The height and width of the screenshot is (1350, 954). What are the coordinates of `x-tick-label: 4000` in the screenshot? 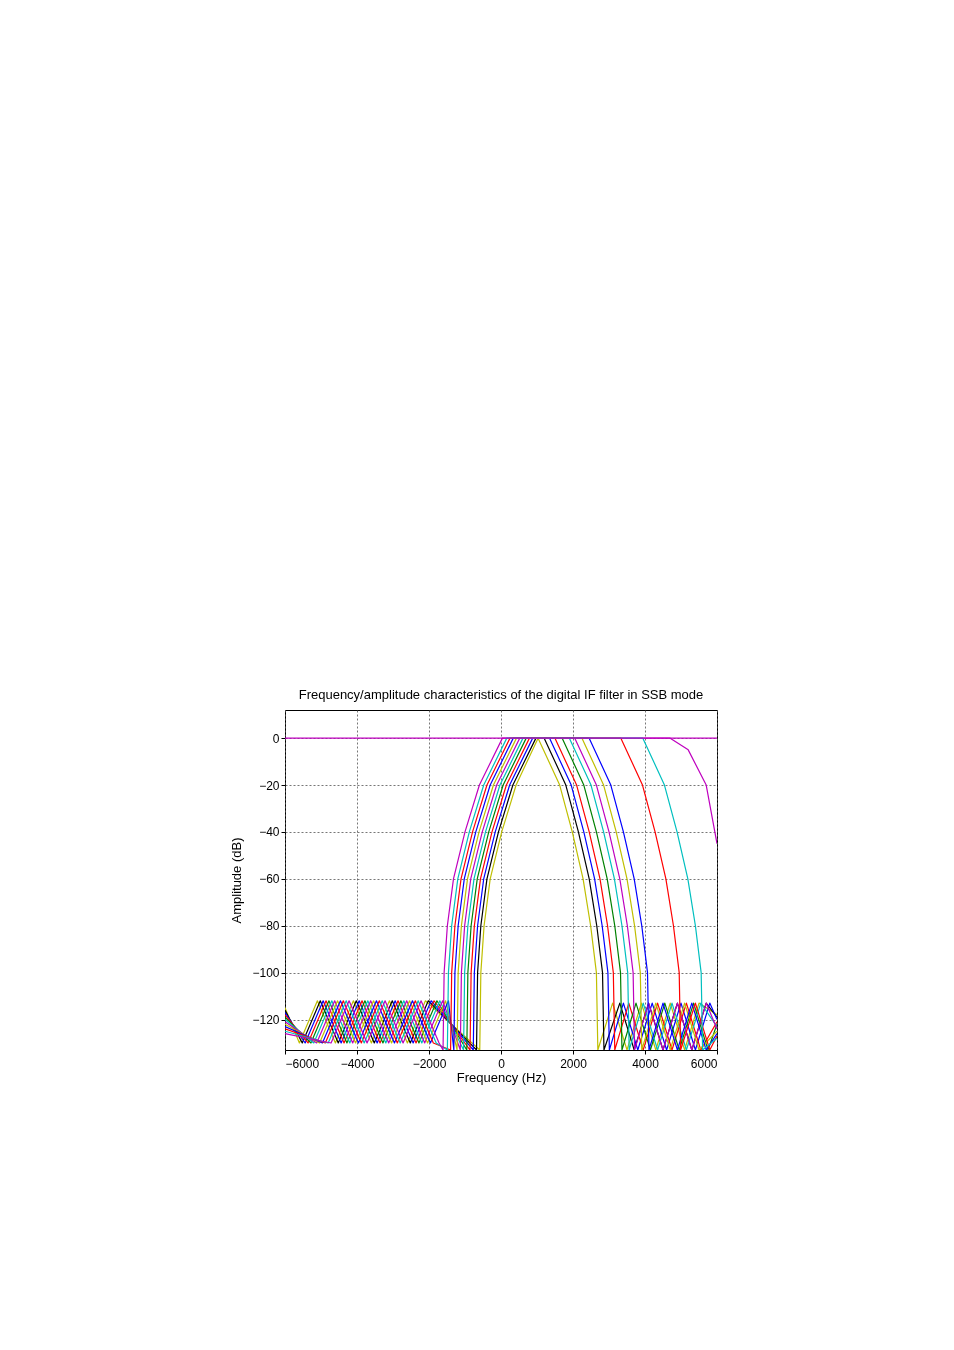 It's located at (646, 1063).